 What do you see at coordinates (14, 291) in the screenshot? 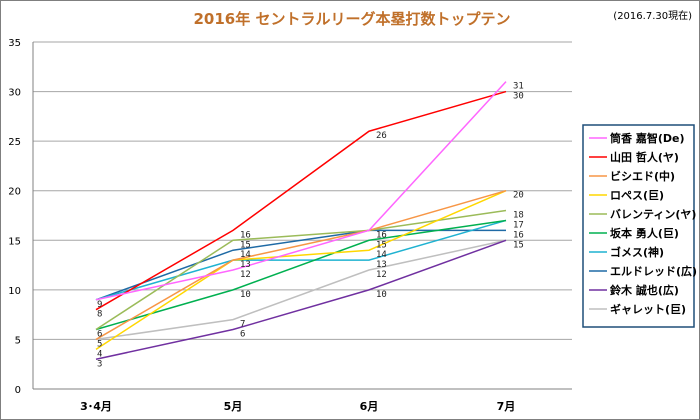
I see `y-tick-label: 10` at bounding box center [14, 291].